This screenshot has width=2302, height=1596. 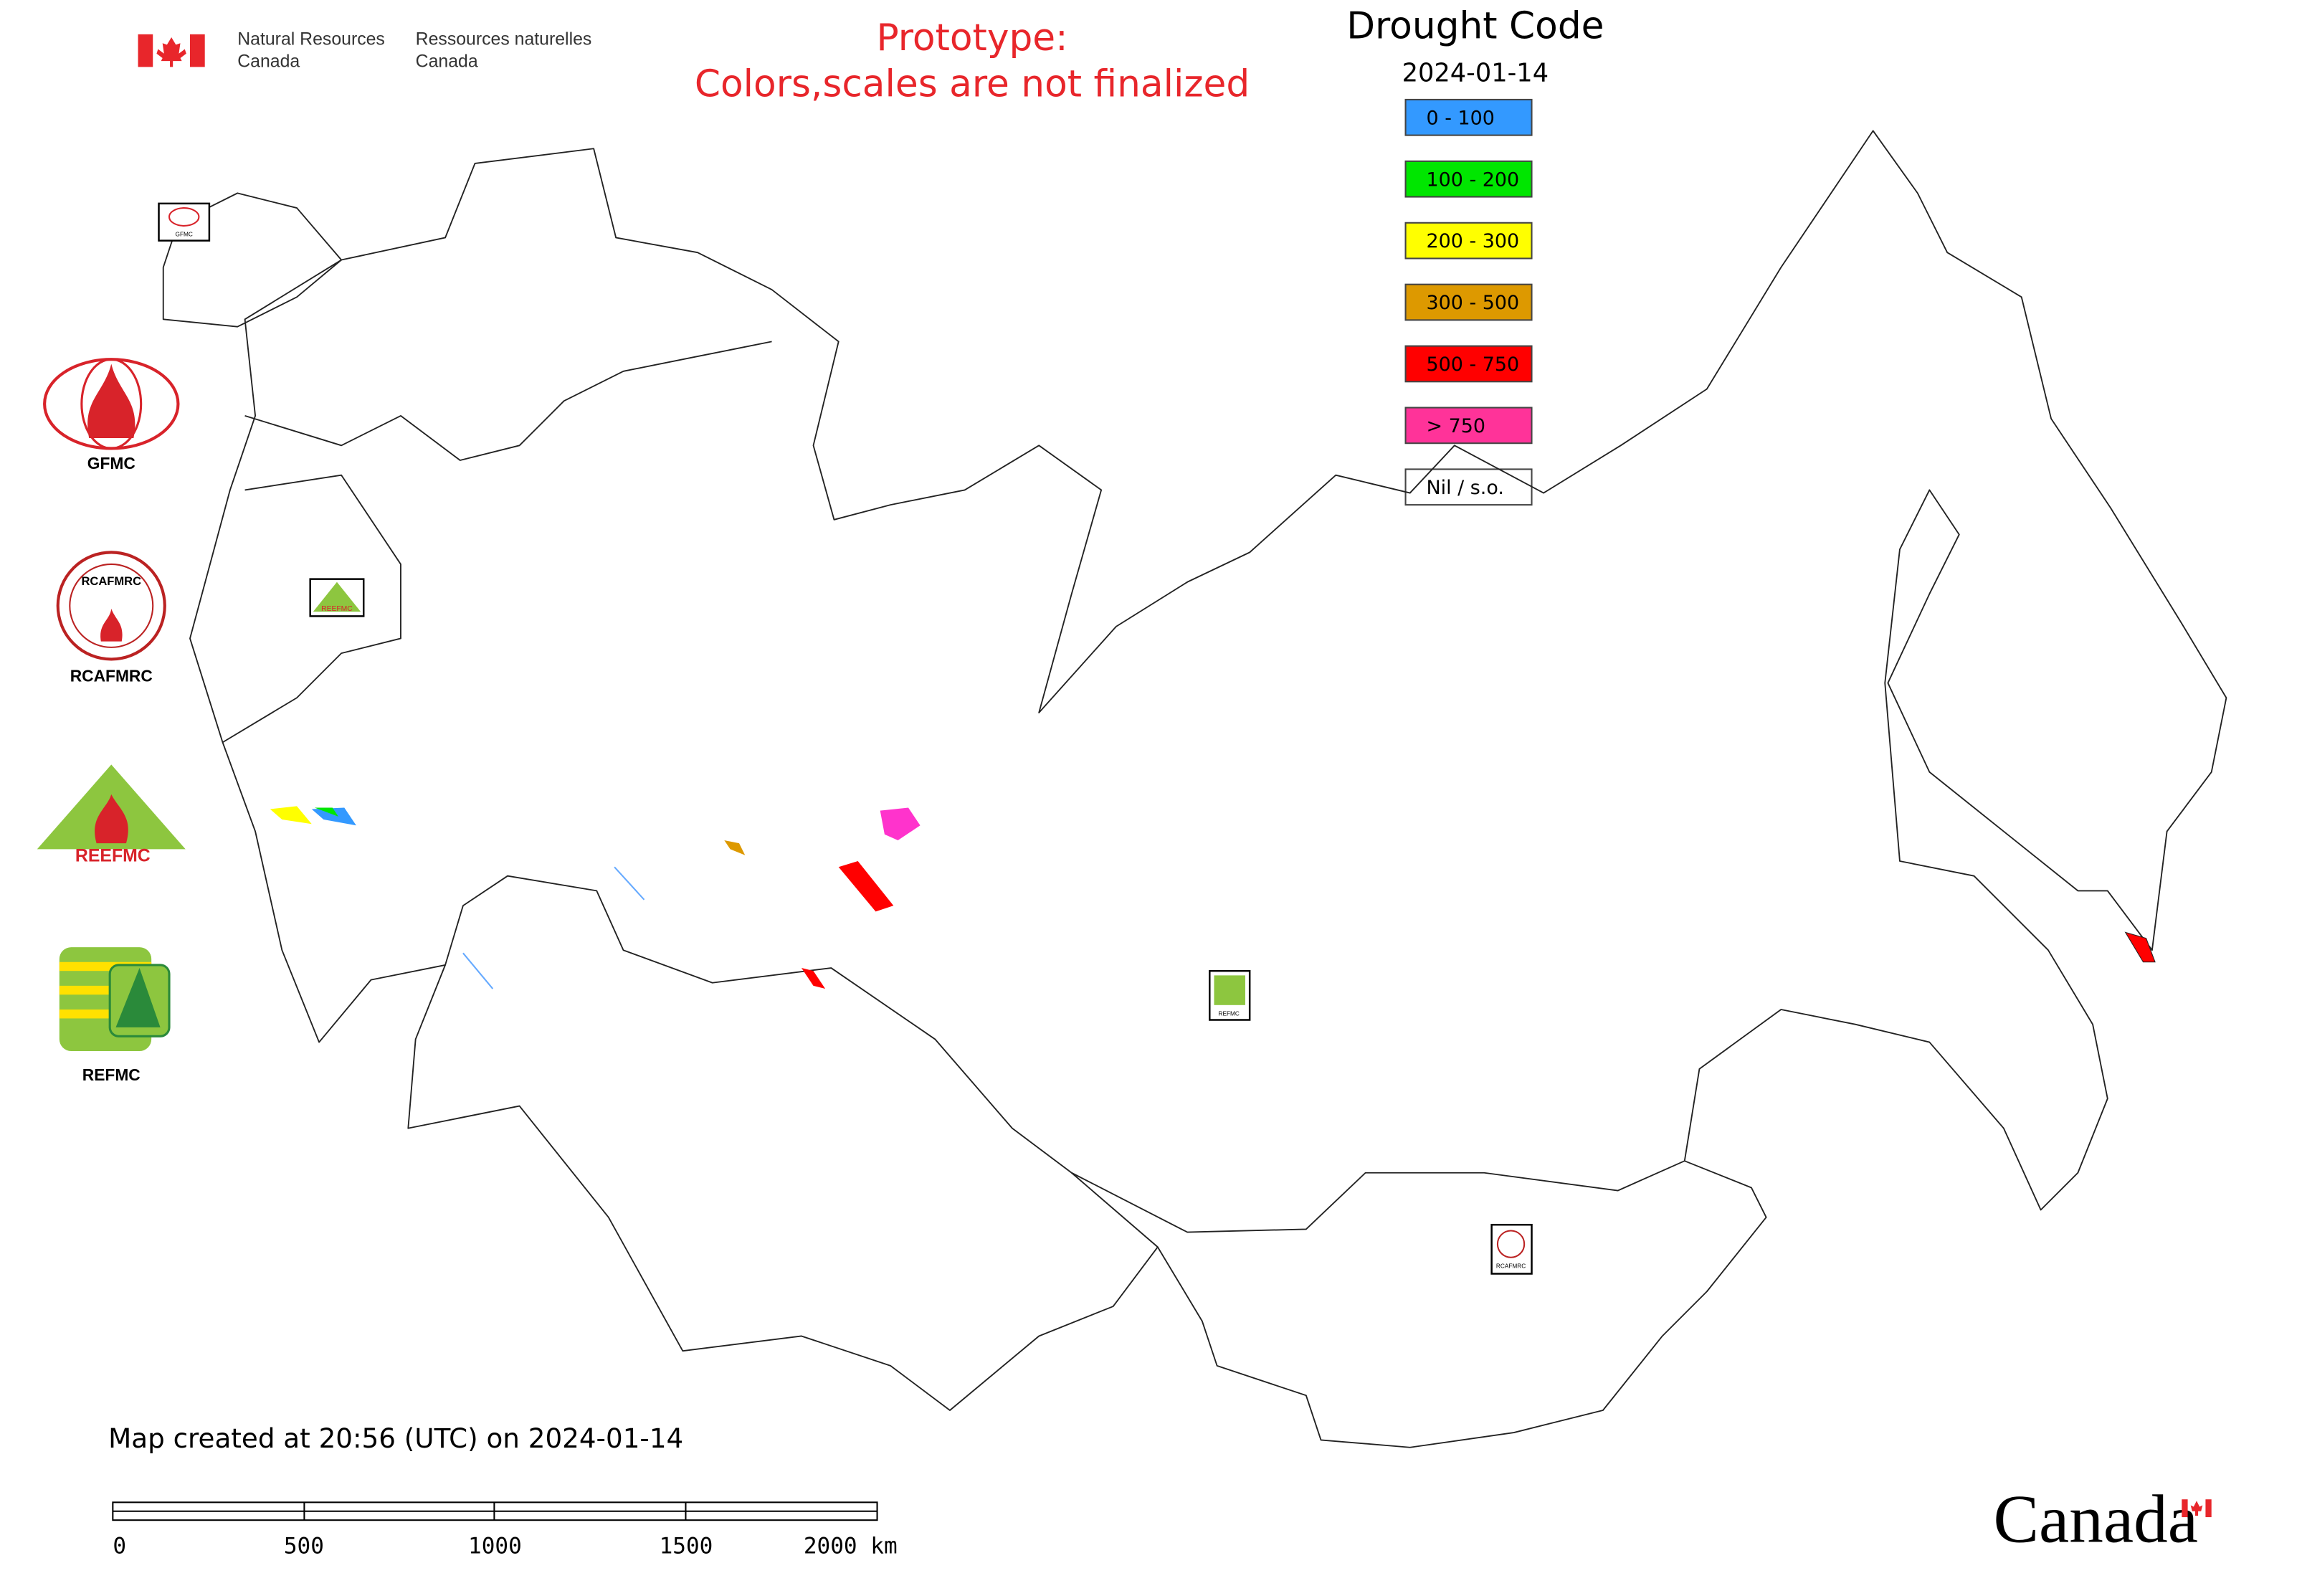 What do you see at coordinates (396, 1438) in the screenshot?
I see `created-note: Map created at 20:56 (UTC) on 2024-01-14` at bounding box center [396, 1438].